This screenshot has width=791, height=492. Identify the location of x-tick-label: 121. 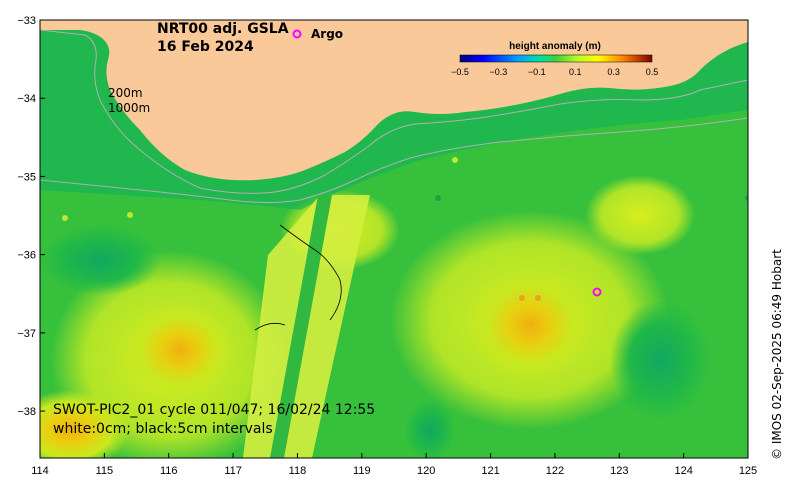
(490, 471).